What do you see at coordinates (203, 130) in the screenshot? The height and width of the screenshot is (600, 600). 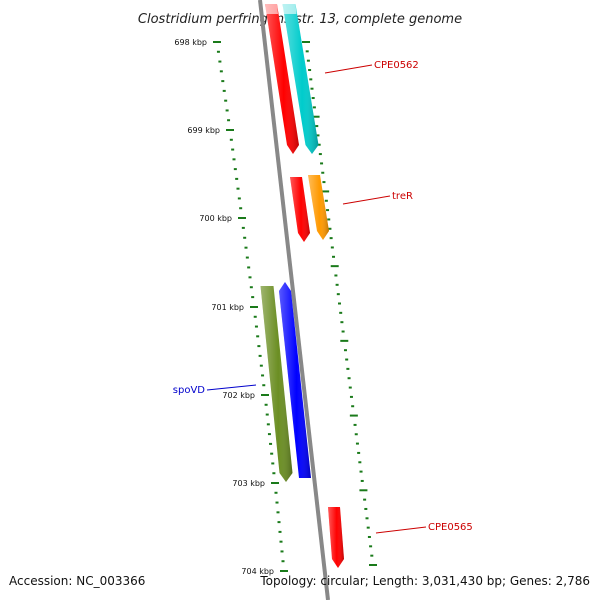 I see `tick-label: 699 kbp` at bounding box center [203, 130].